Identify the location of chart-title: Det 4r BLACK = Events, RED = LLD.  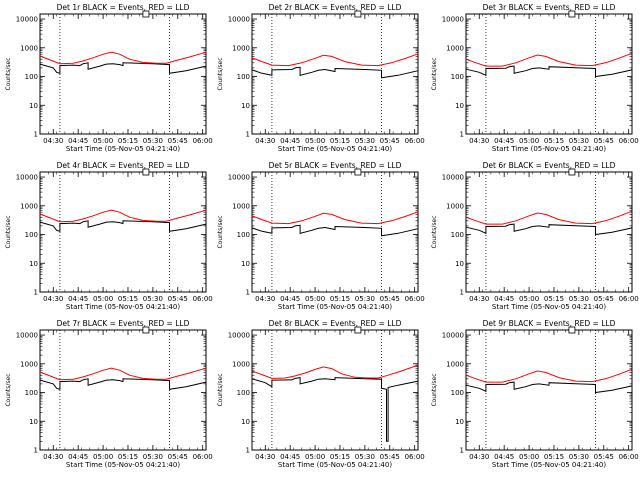
(123, 165).